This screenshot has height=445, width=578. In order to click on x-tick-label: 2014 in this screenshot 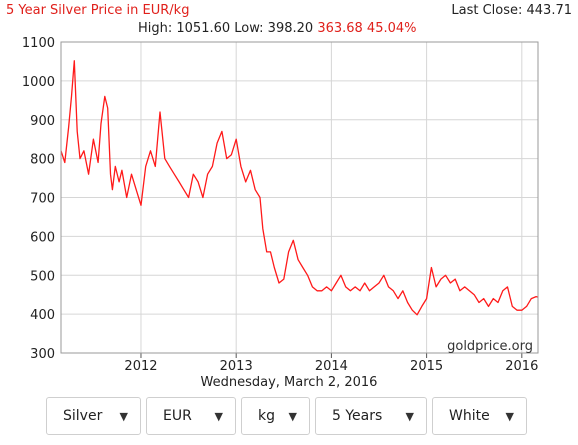, I will do `click(331, 366)`.